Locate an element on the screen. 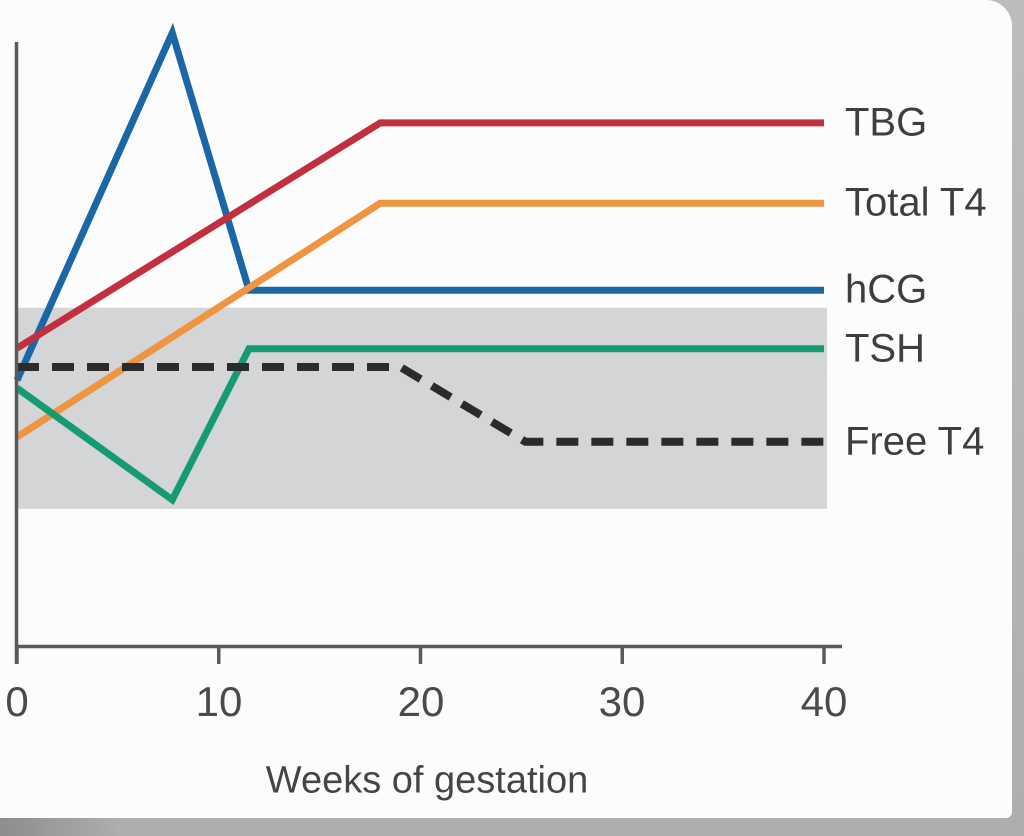 The image size is (1024, 836). x-tick-label-30: 30 is located at coordinates (622, 701).